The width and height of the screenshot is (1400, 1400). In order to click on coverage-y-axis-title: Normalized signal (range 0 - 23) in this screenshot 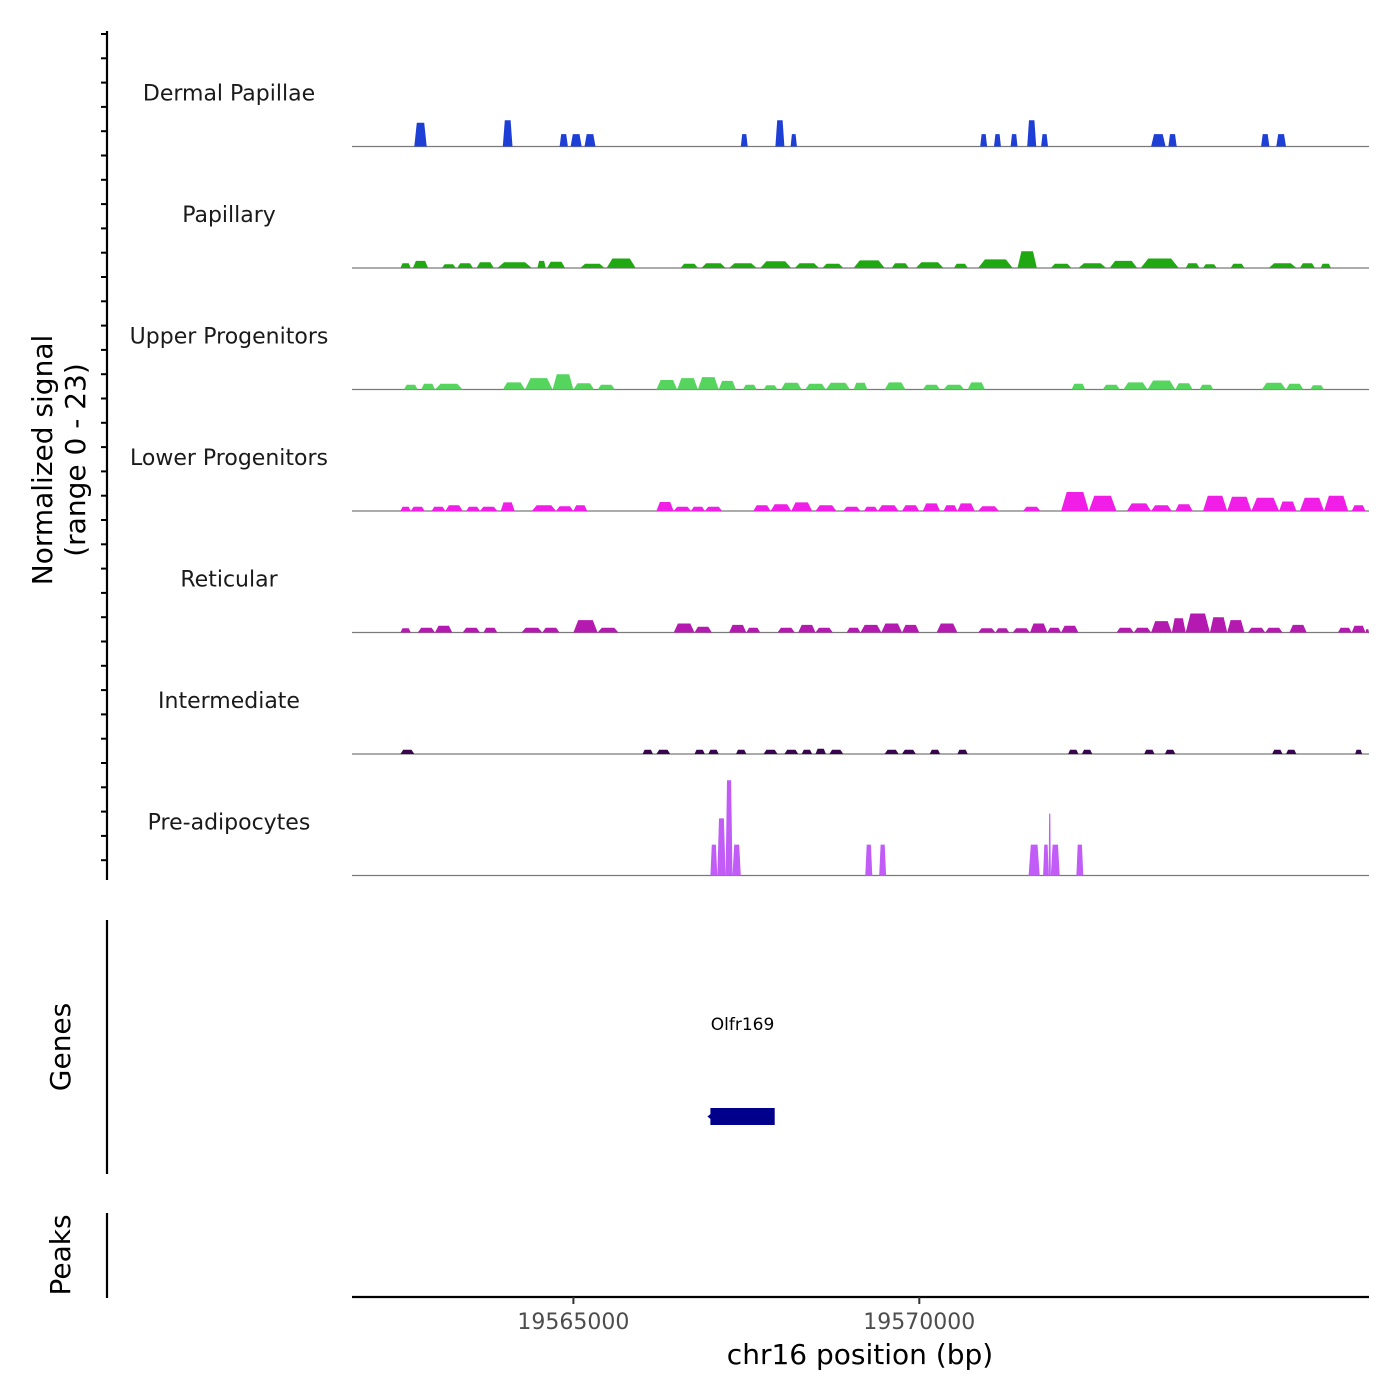, I will do `click(59, 460)`.